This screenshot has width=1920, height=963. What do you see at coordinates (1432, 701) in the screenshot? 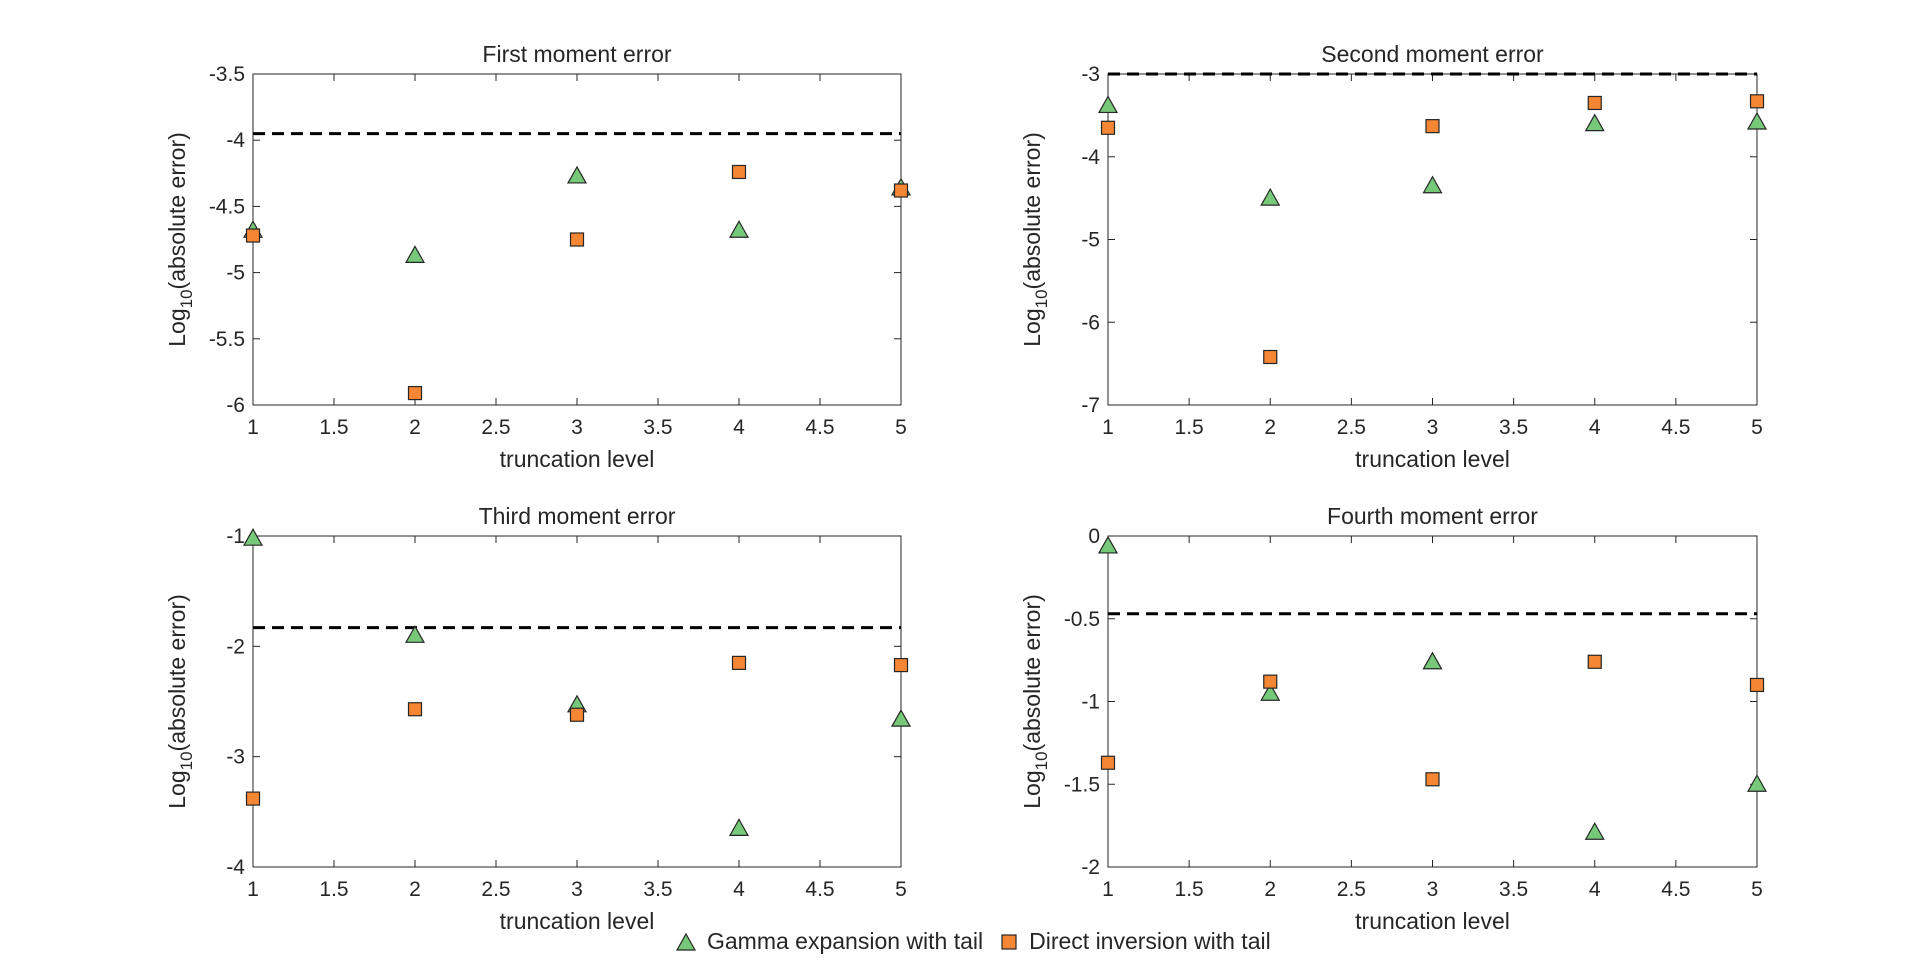
I see `axes-box` at bounding box center [1432, 701].